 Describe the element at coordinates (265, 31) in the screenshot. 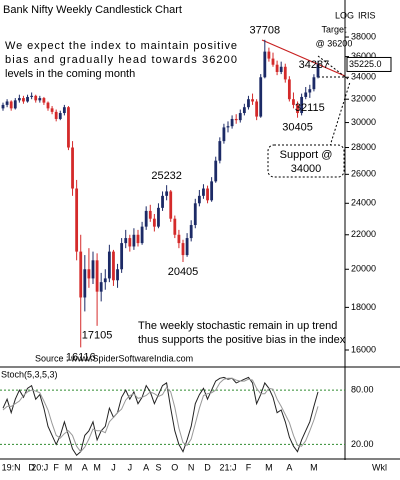

I see `price-label: 37708` at that location.